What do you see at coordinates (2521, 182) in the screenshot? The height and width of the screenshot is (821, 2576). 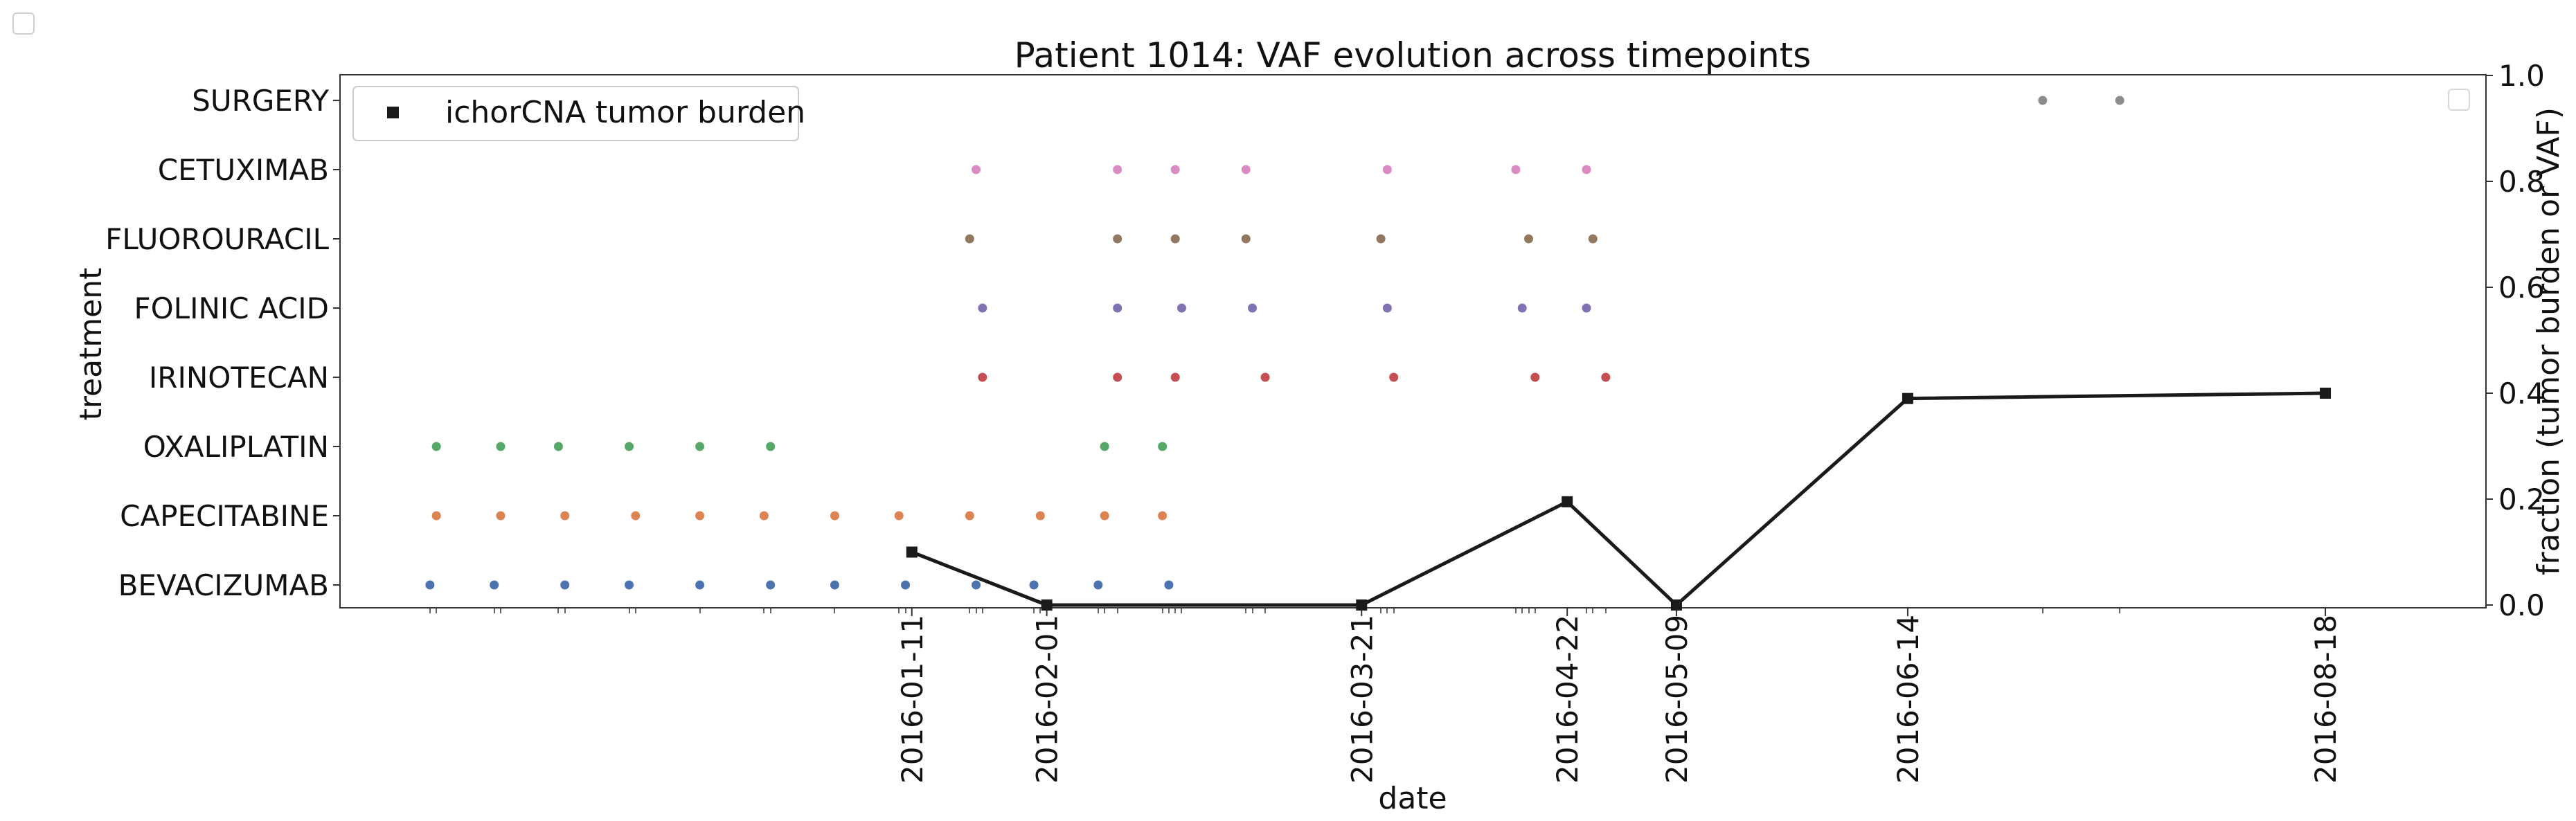 I see `right-y-tick-label: 0.8` at bounding box center [2521, 182].